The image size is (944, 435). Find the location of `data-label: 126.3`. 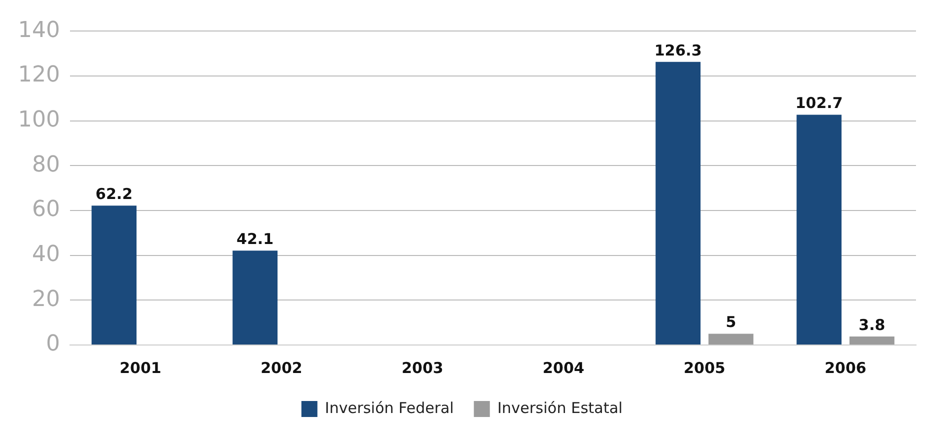

data-label: 126.3 is located at coordinates (678, 50).